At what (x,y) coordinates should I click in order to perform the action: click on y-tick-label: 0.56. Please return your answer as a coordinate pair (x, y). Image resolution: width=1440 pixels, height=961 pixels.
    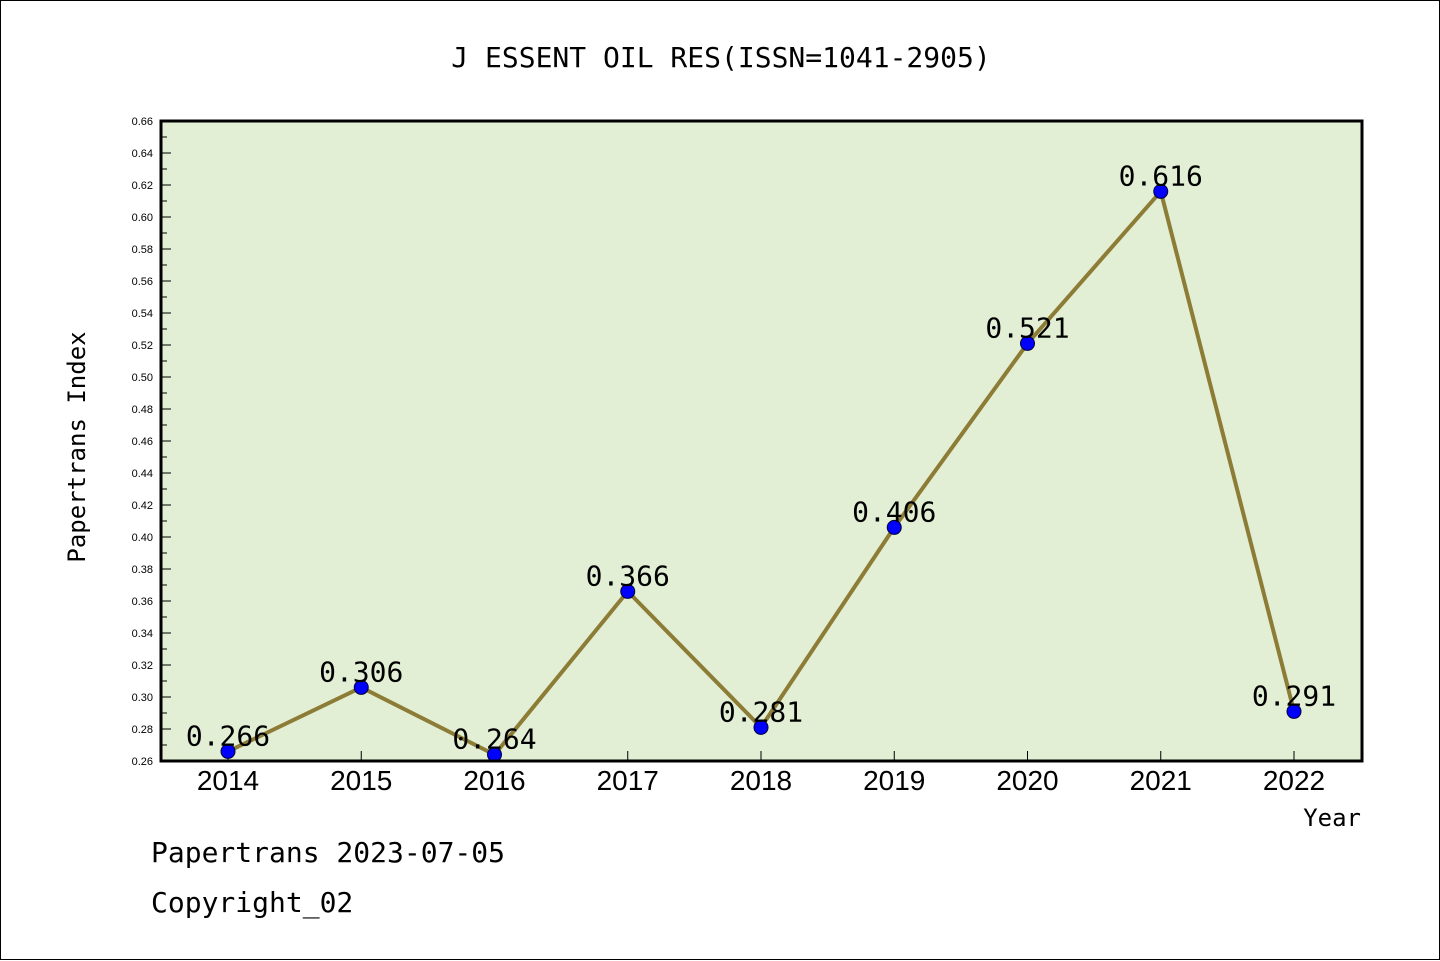
    Looking at the image, I should click on (142, 282).